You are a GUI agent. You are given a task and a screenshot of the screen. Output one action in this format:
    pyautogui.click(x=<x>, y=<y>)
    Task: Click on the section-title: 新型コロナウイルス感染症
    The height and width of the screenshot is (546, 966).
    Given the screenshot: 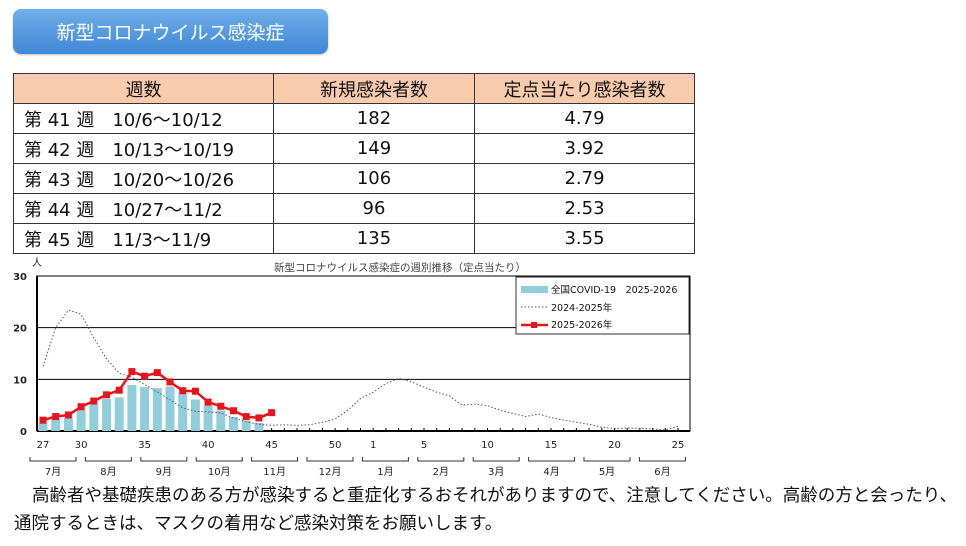 What is the action you would take?
    pyautogui.click(x=170, y=31)
    